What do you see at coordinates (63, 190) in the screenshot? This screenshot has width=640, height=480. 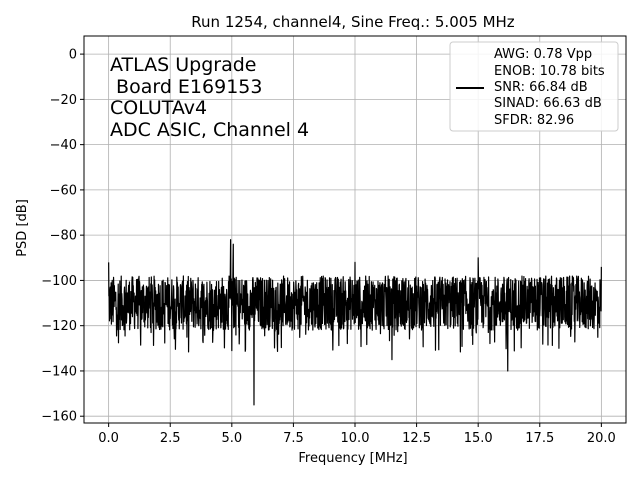 I see `y-tick-label: −60` at bounding box center [63, 190].